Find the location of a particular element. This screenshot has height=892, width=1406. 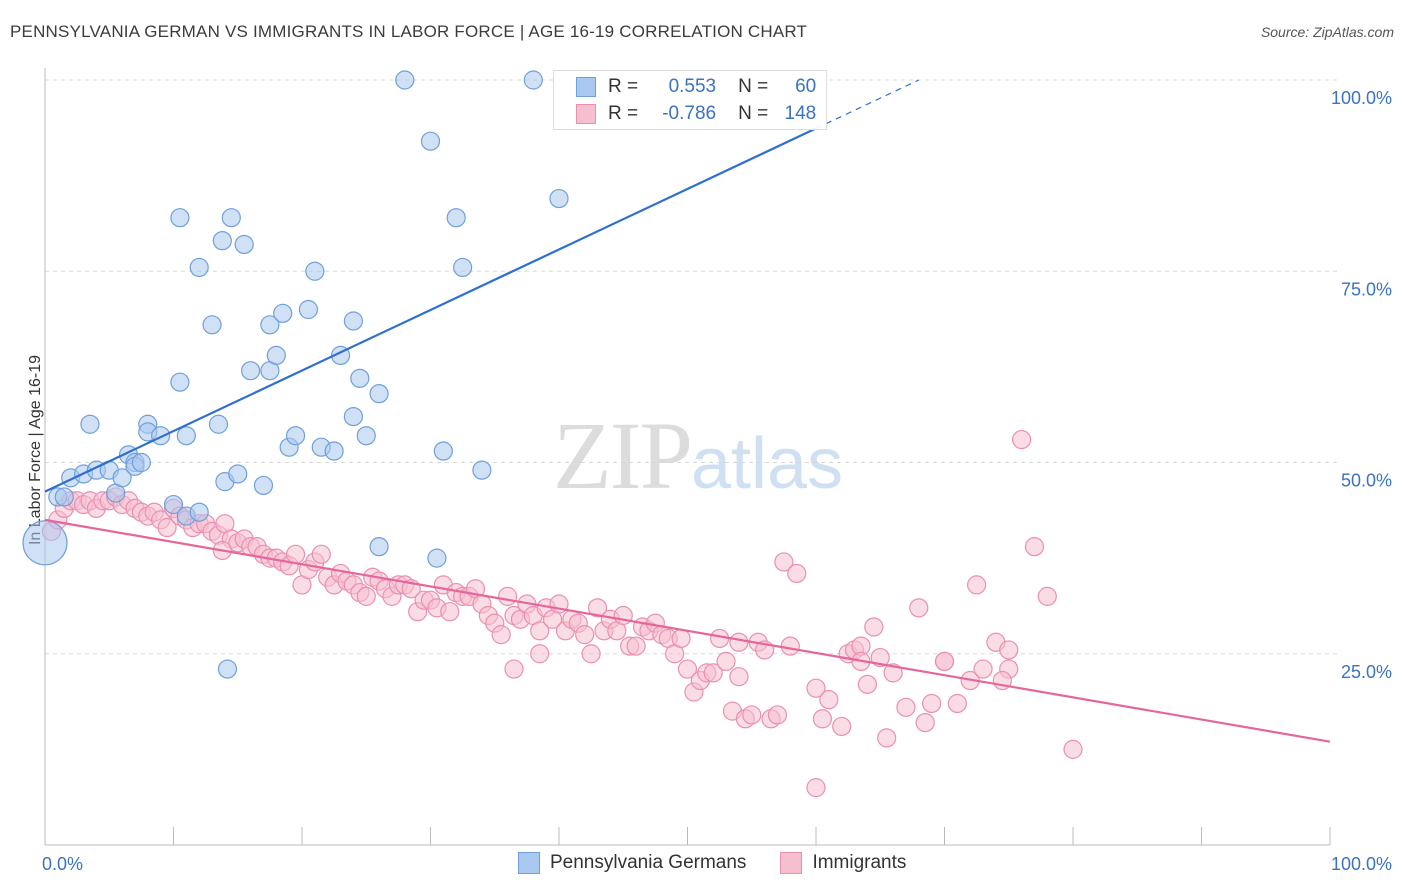

x-tick-label: 0.0% is located at coordinates (62, 864).